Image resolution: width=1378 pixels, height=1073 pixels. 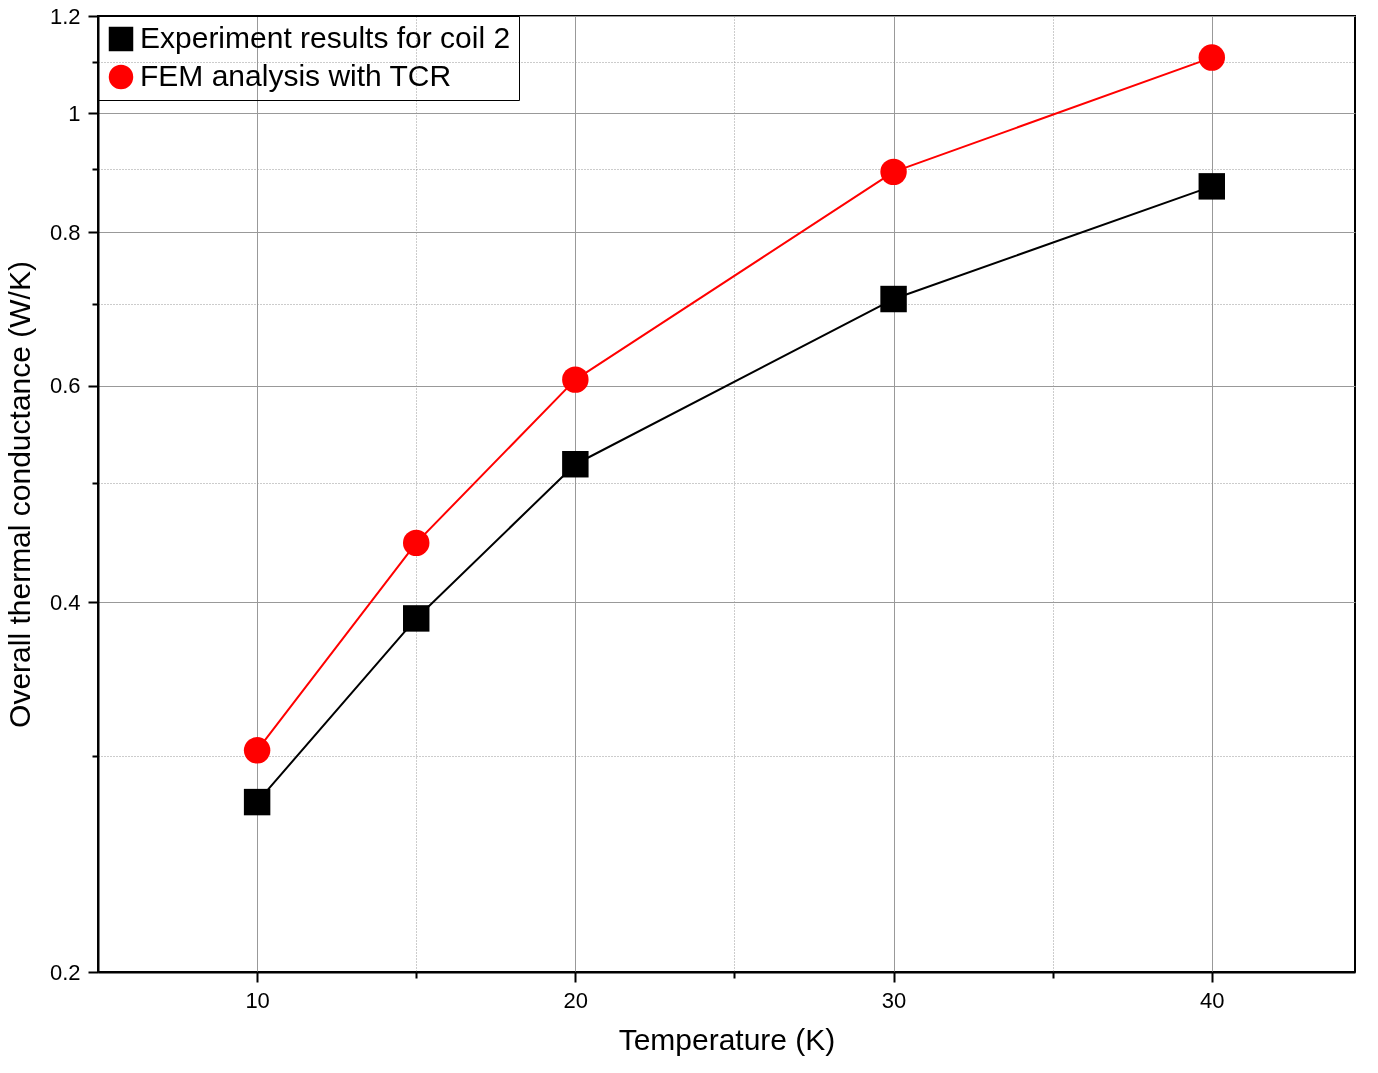 I want to click on y-tick-label: 0.2, so click(x=65, y=972).